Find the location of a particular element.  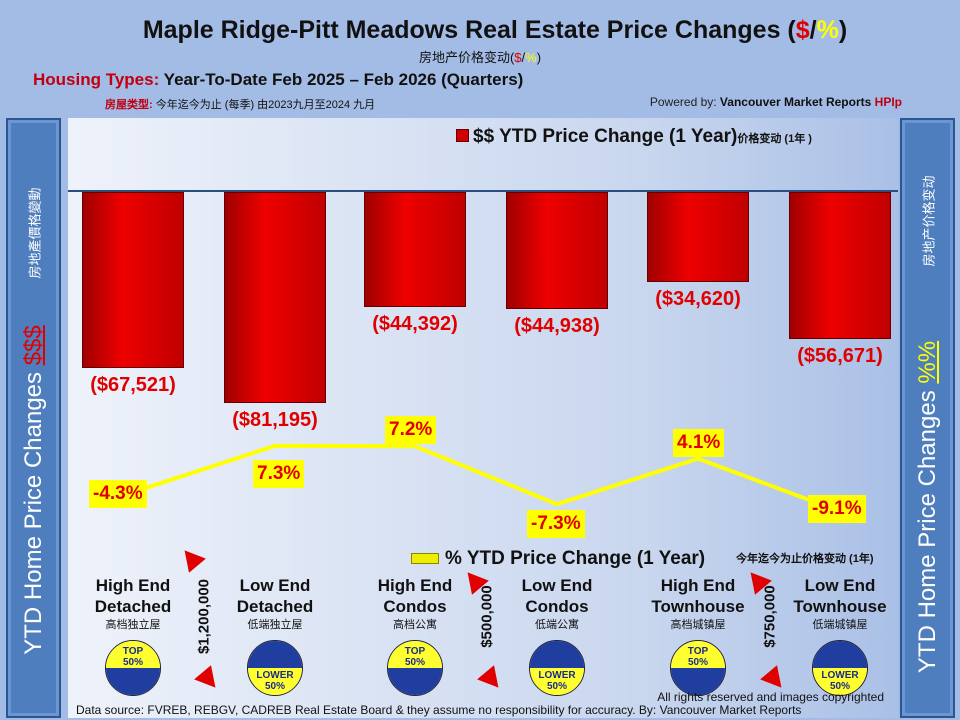

right-axis-panel: YTD Home Price Changes %% 房地产价格变动 is located at coordinates (927, 418).